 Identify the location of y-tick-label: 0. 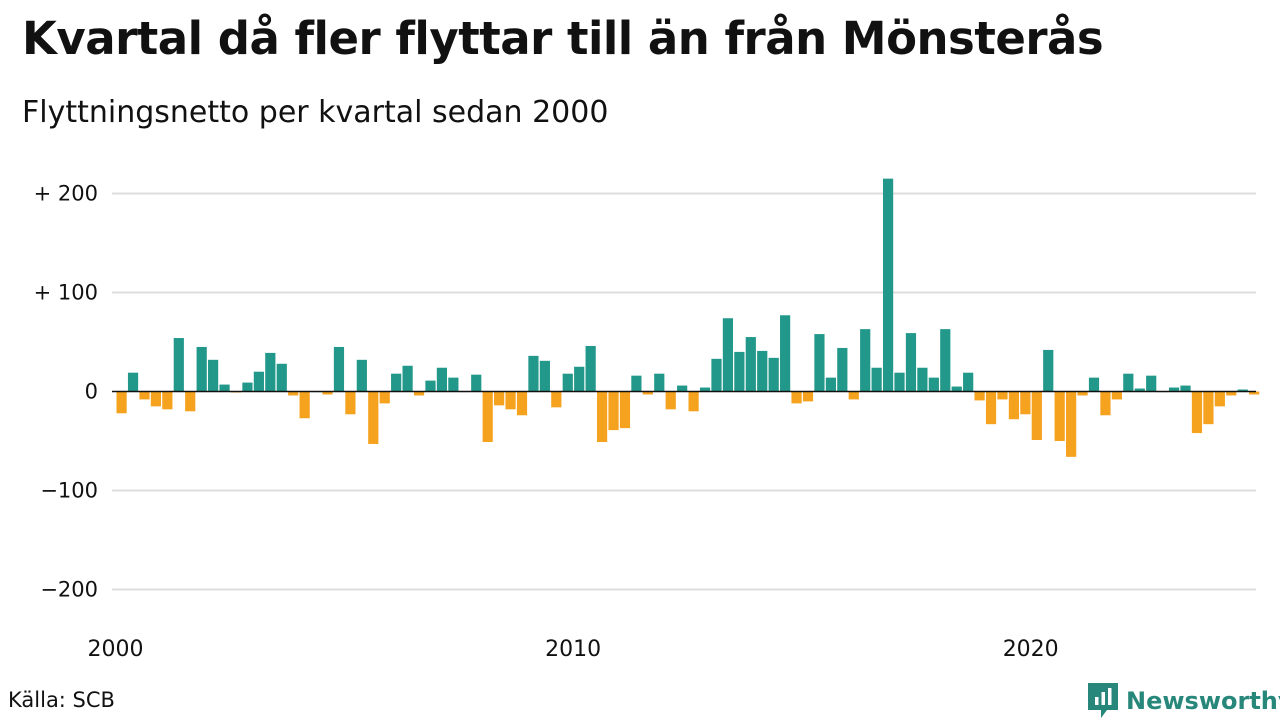
(91, 392).